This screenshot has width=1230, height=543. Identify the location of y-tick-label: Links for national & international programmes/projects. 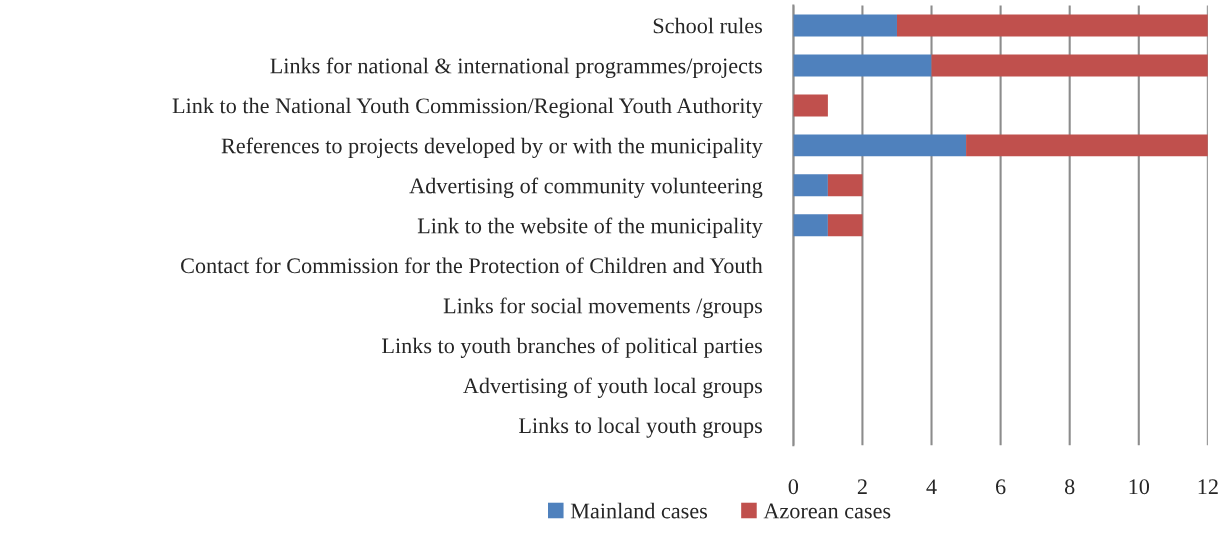
(516, 68).